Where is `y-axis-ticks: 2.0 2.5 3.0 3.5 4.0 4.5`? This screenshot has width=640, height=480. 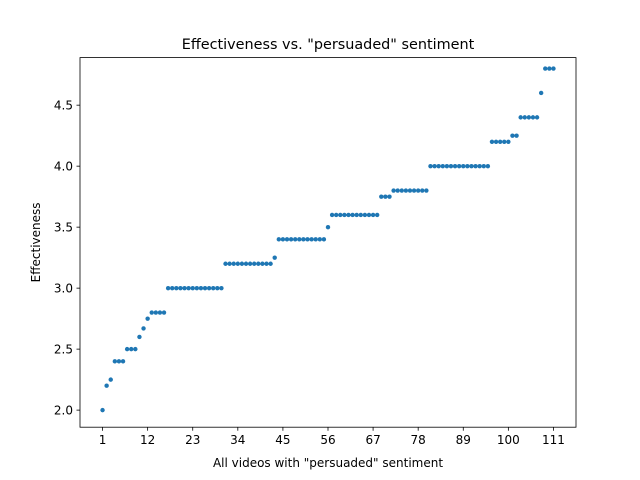 y-axis-ticks: 2.0 2.5 3.0 3.5 4.0 4.5 is located at coordinates (67, 257).